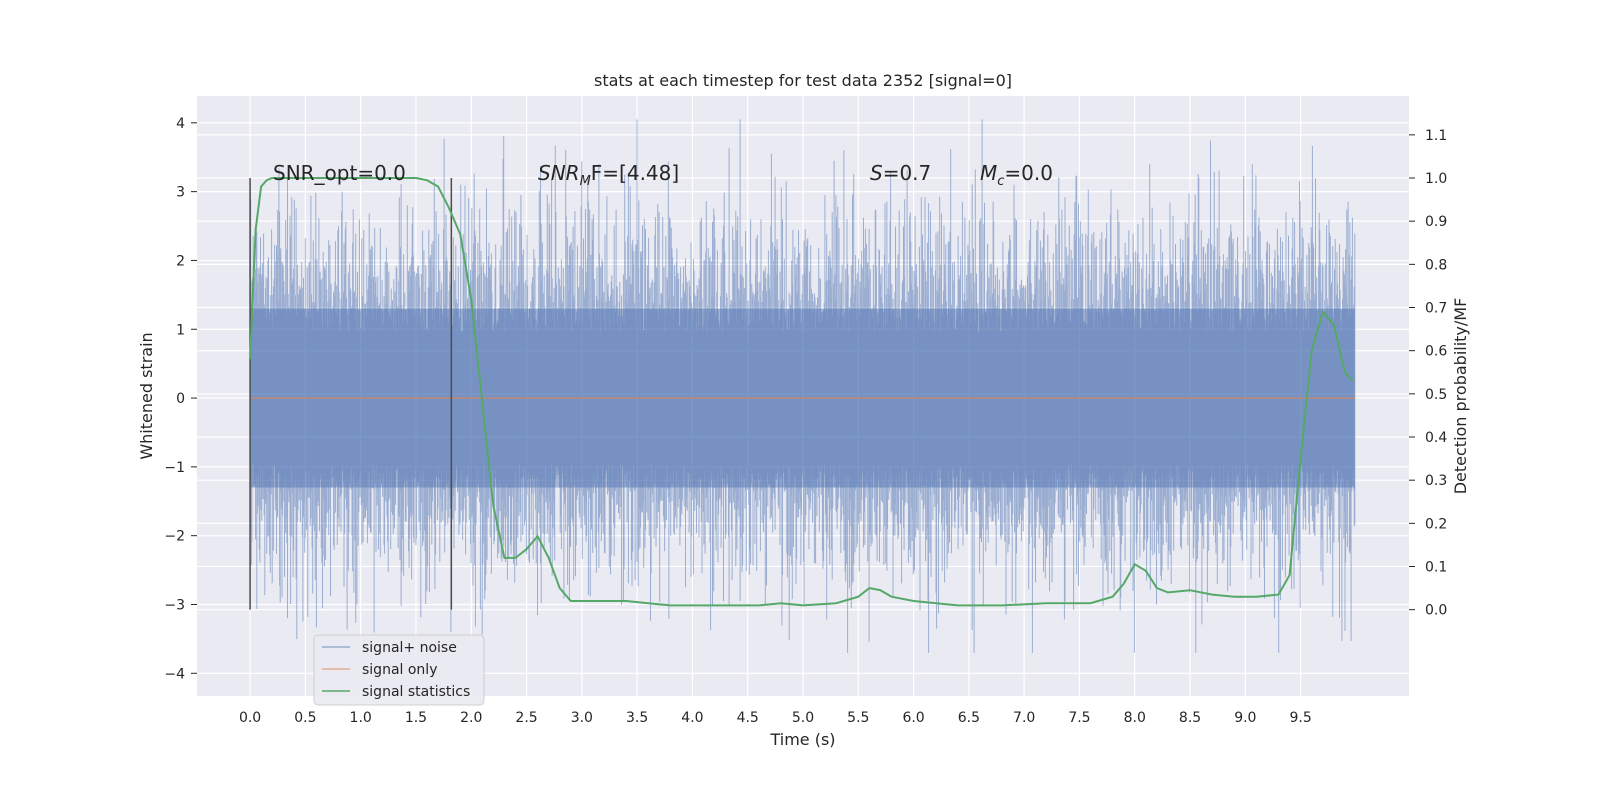 Image resolution: width=1600 pixels, height=800 pixels. I want to click on x-tick-label: 4.0, so click(692, 718).